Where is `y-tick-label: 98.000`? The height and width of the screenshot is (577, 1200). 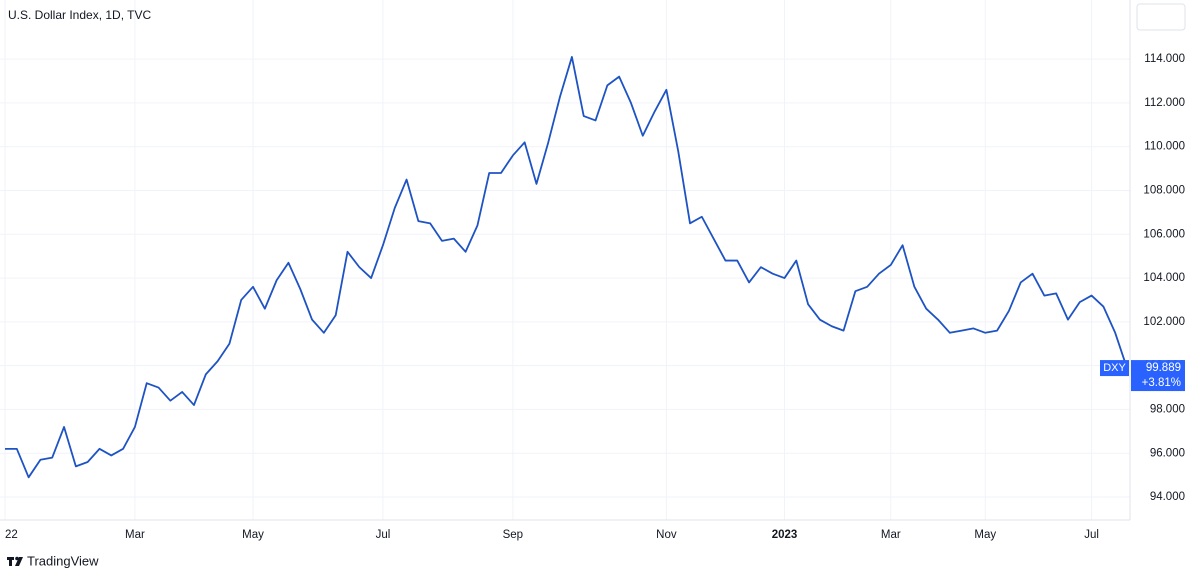 y-tick-label: 98.000 is located at coordinates (1167, 409).